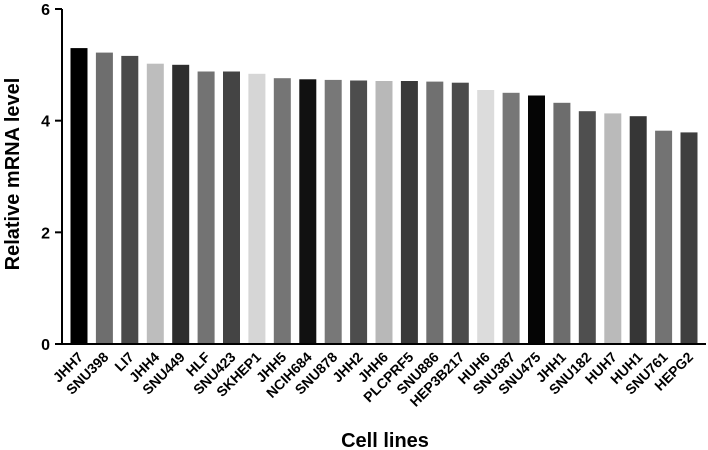  I want to click on bar-hlf, so click(206, 207).